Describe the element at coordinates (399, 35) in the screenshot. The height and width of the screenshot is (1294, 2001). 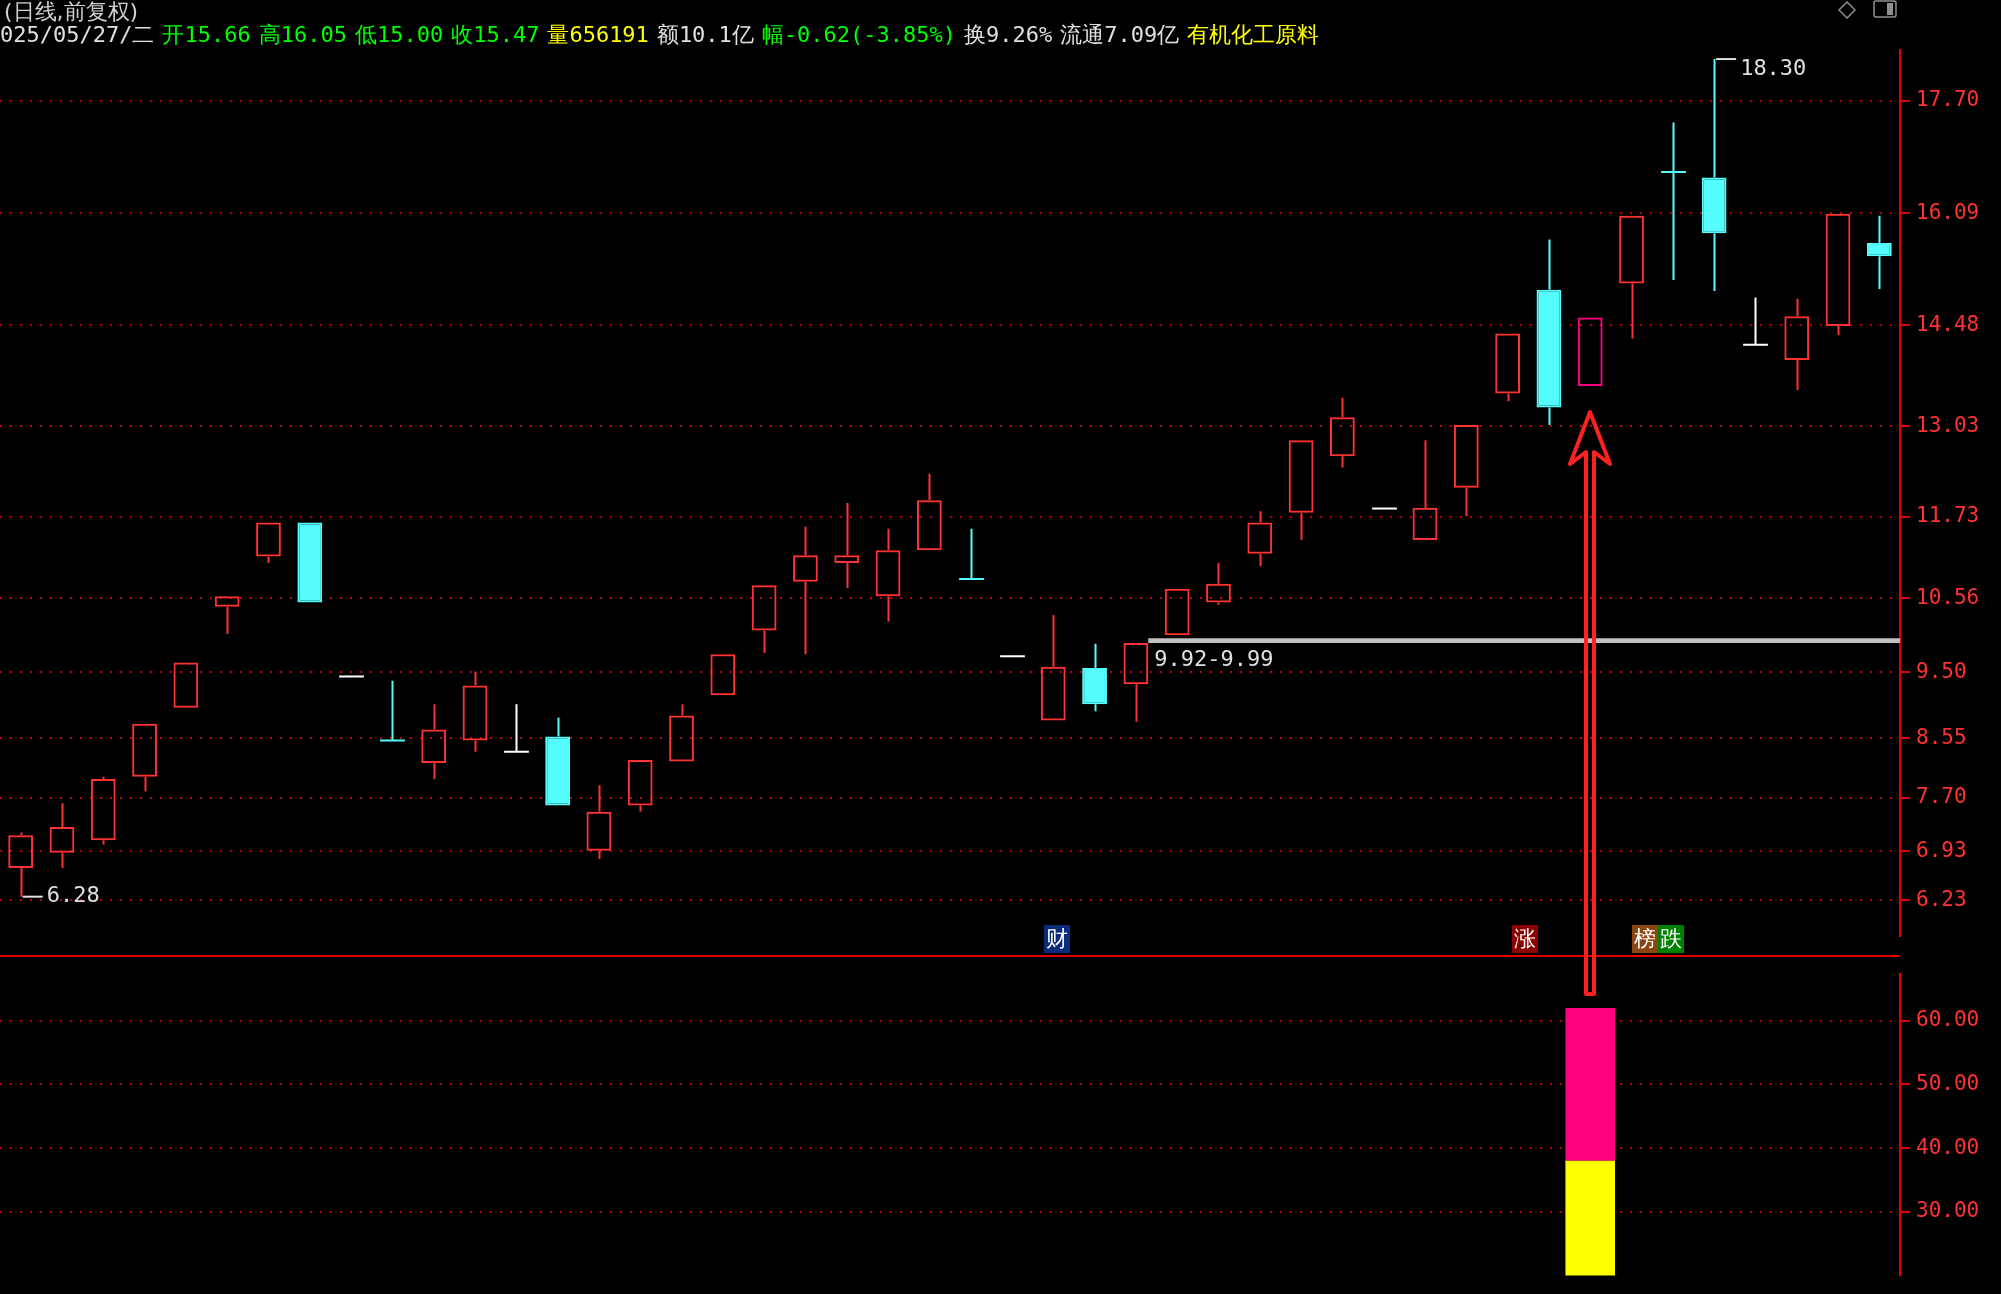
I see `text: 低15.00` at that location.